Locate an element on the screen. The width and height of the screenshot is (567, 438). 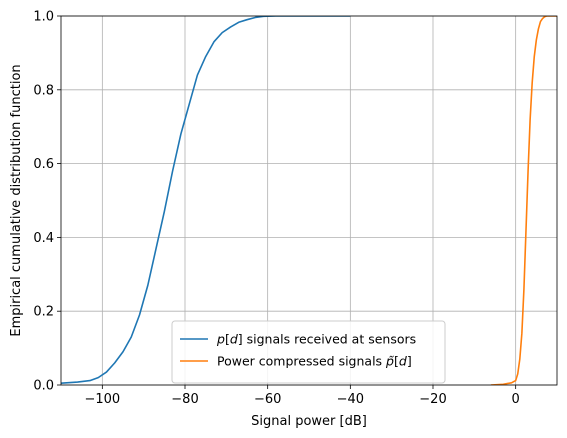
y-tick-label: 0.6 is located at coordinates (43, 164).